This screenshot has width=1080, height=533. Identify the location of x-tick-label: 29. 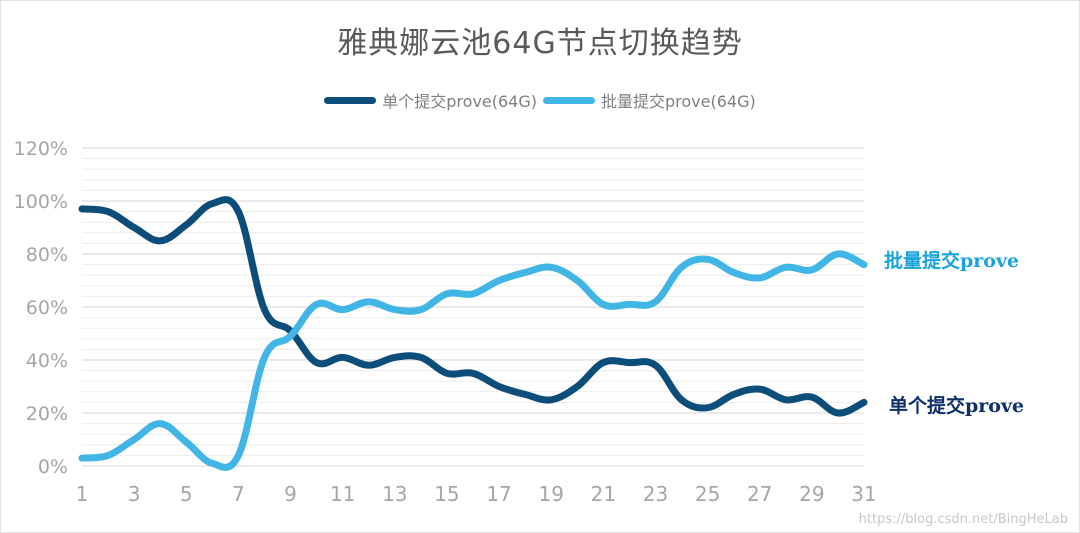
(811, 494).